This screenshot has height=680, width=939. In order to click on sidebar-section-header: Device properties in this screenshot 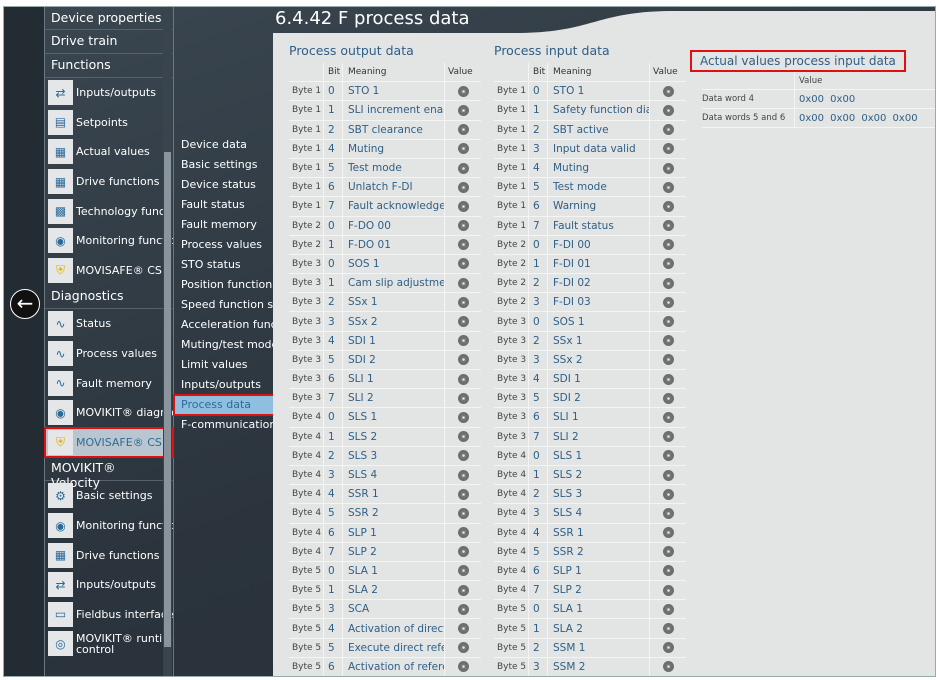, I will do `click(109, 18)`.